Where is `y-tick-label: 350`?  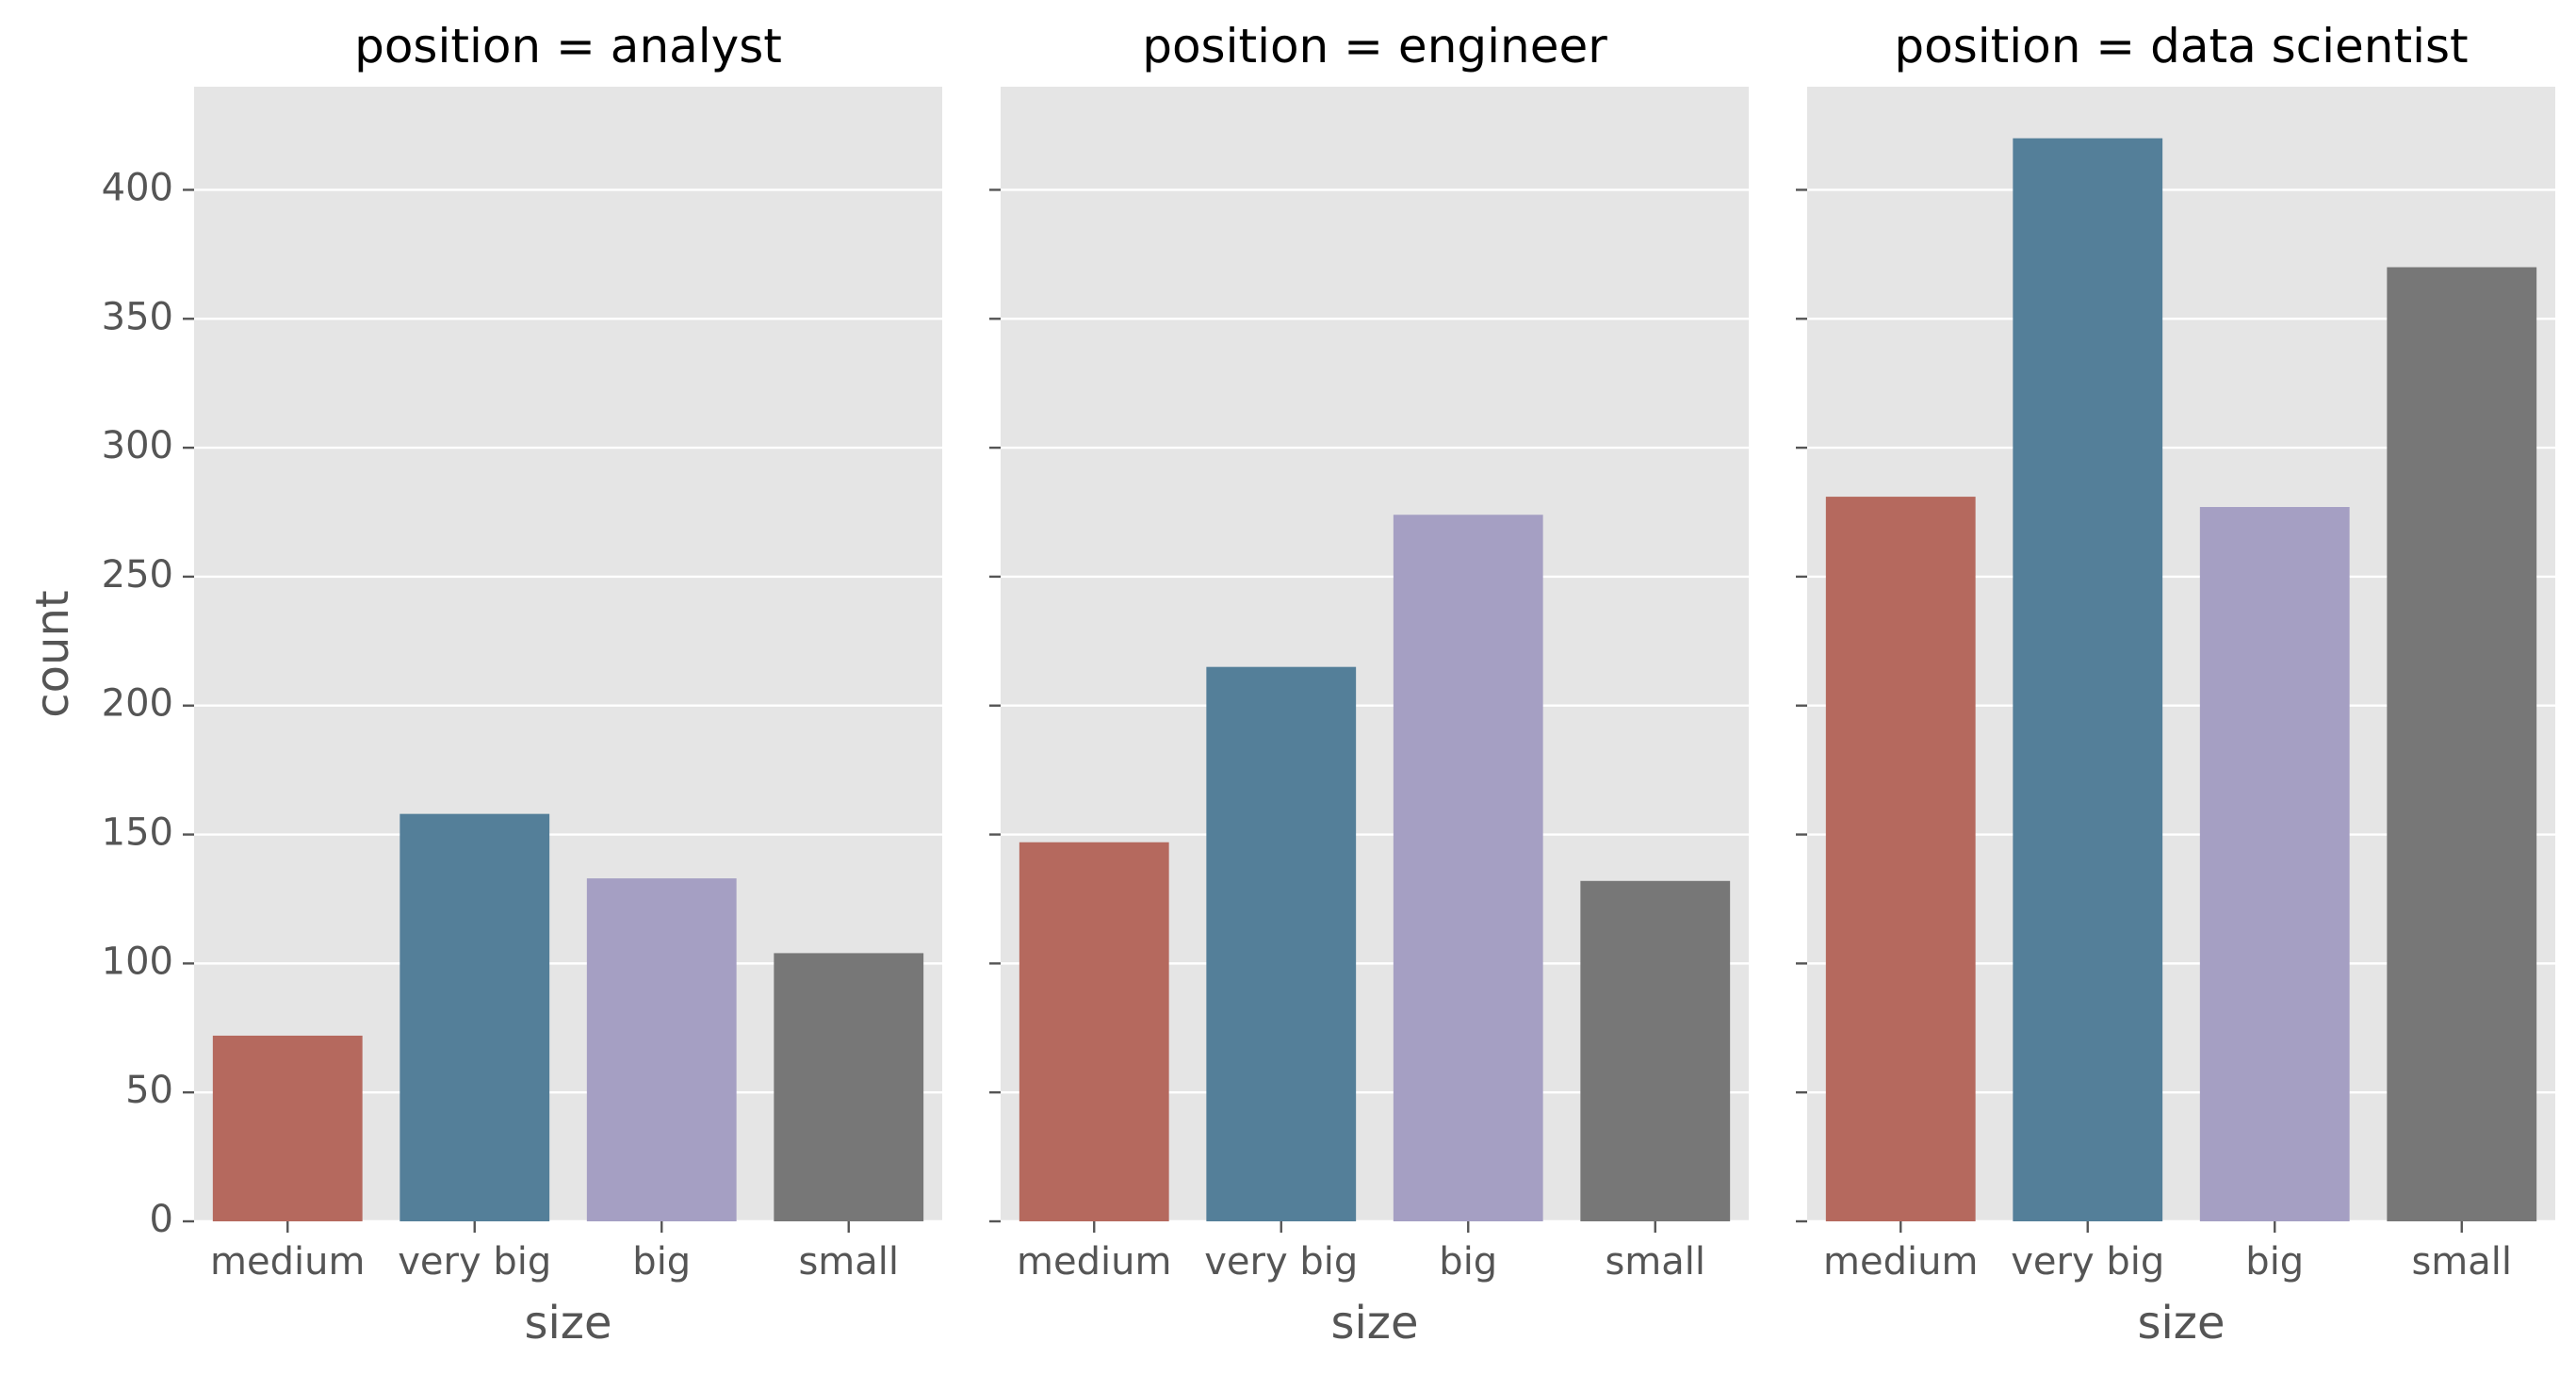 y-tick-label: 350 is located at coordinates (137, 316).